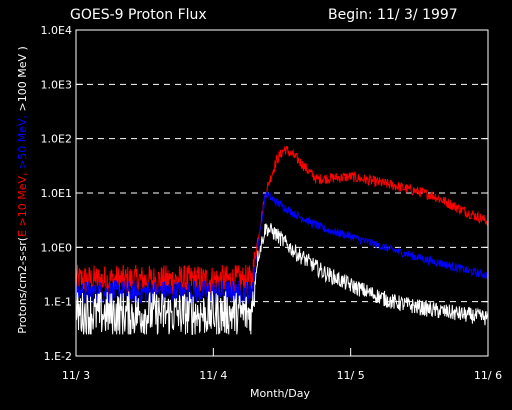 This screenshot has width=512, height=410. I want to click on x-tick-label: 11/ 4, so click(213, 375).